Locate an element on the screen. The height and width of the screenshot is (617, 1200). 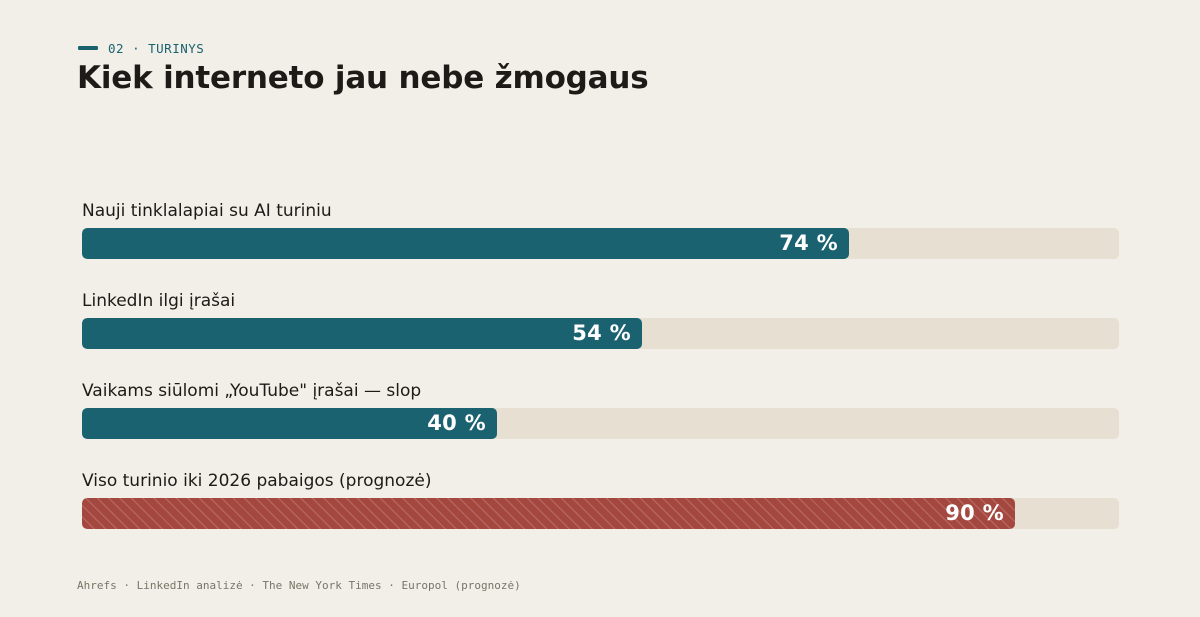
bar-value-label: 74 % is located at coordinates (808, 243).